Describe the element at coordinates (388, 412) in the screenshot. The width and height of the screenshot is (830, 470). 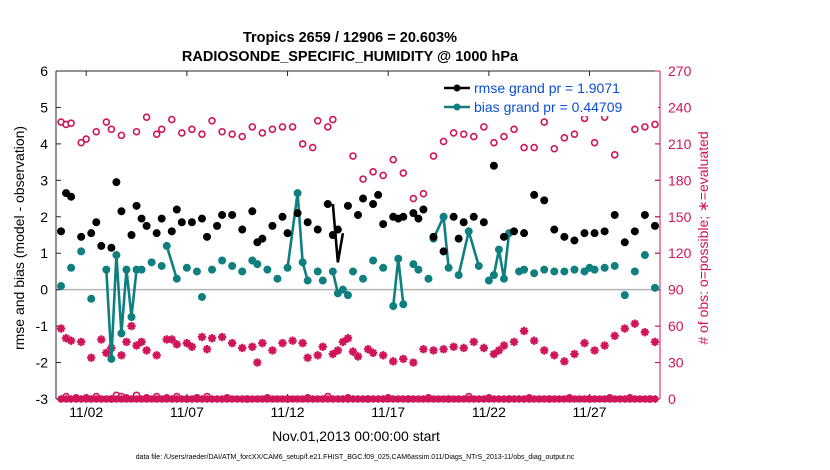
I see `x-tick-label: 11/17` at that location.